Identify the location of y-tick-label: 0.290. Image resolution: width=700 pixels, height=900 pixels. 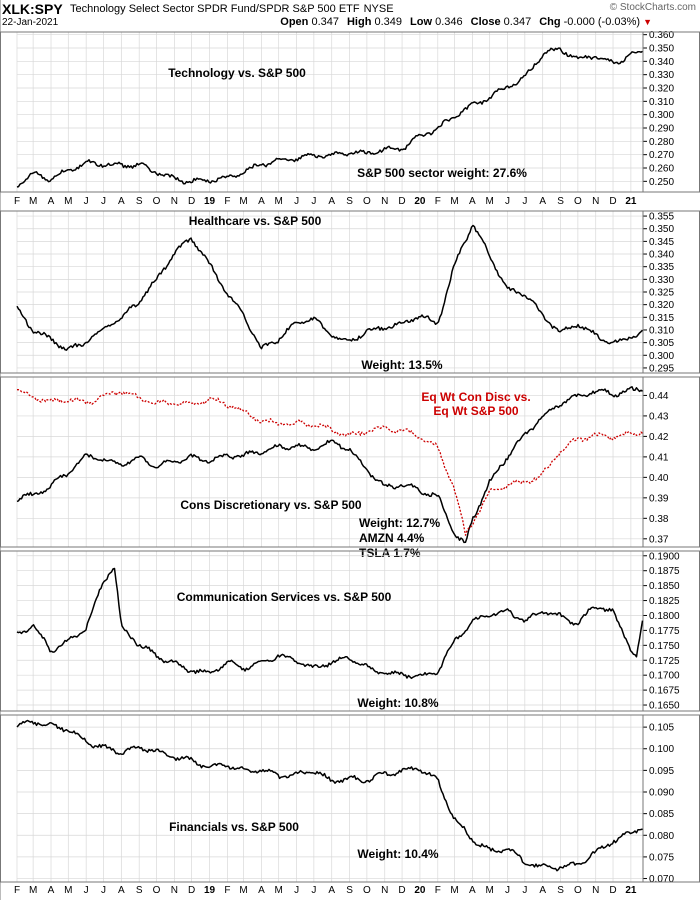
(661, 129).